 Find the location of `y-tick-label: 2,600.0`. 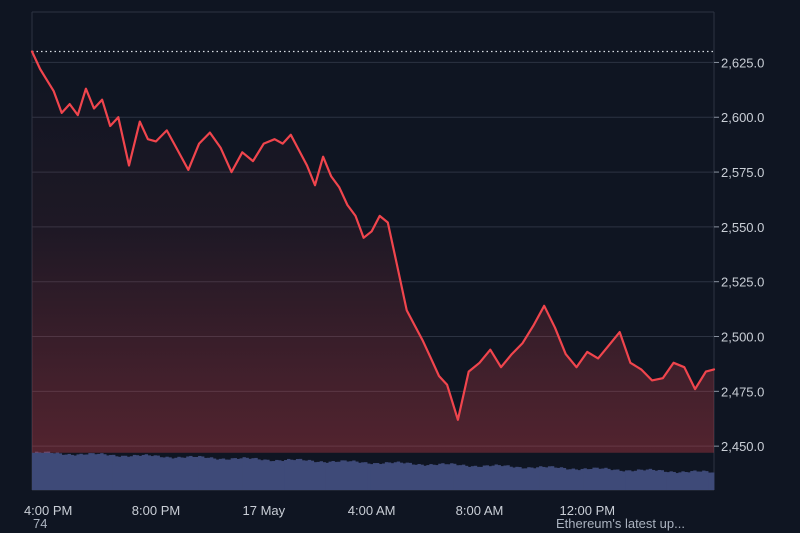

y-tick-label: 2,600.0 is located at coordinates (742, 117).